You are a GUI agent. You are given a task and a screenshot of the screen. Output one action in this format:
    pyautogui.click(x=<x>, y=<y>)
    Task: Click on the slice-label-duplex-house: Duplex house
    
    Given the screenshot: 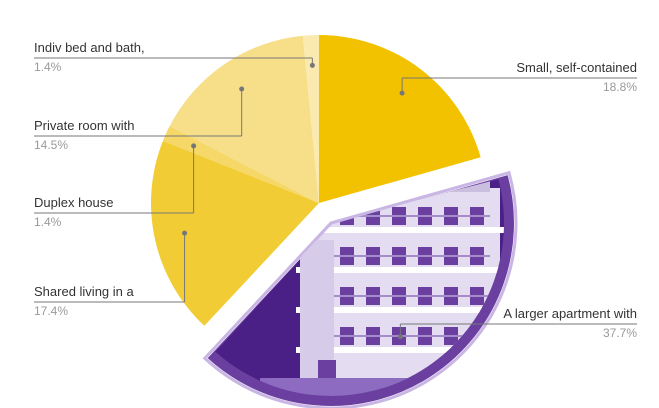 What is the action you would take?
    pyautogui.click(x=74, y=202)
    